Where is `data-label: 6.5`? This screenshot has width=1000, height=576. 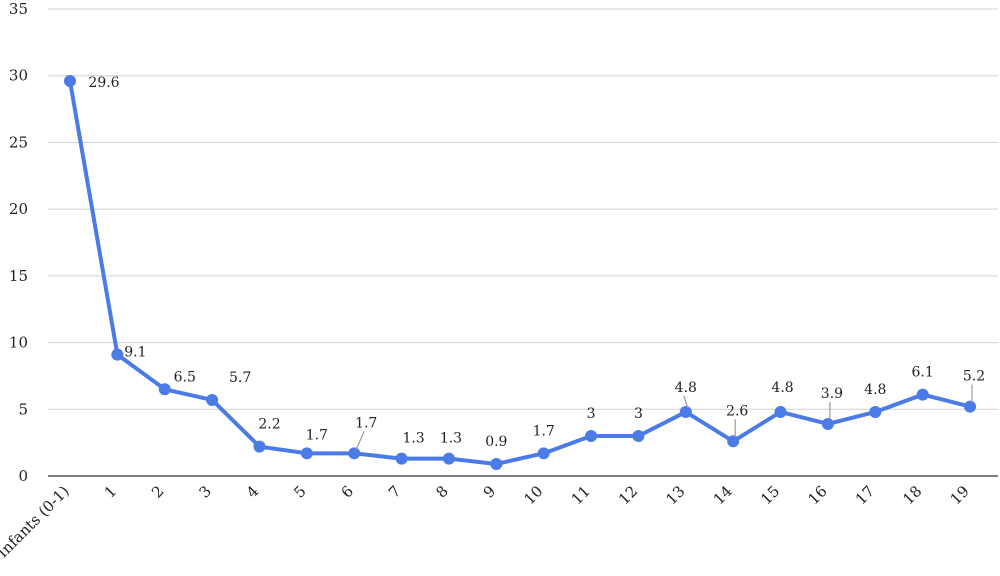 data-label: 6.5 is located at coordinates (185, 377).